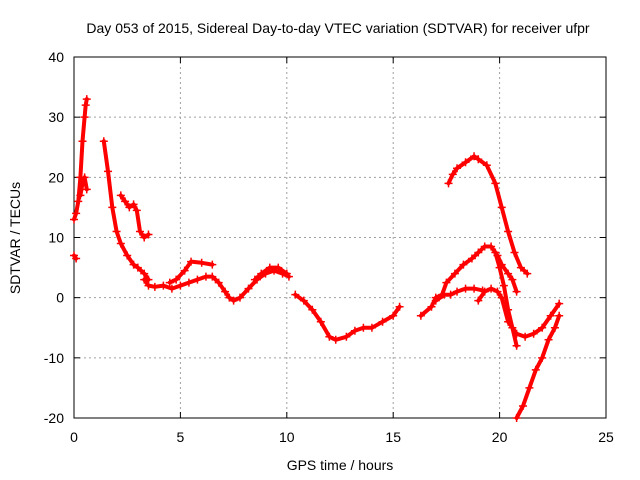 The width and height of the screenshot is (640, 480). I want to click on y-tick-label: 0, so click(60, 298).